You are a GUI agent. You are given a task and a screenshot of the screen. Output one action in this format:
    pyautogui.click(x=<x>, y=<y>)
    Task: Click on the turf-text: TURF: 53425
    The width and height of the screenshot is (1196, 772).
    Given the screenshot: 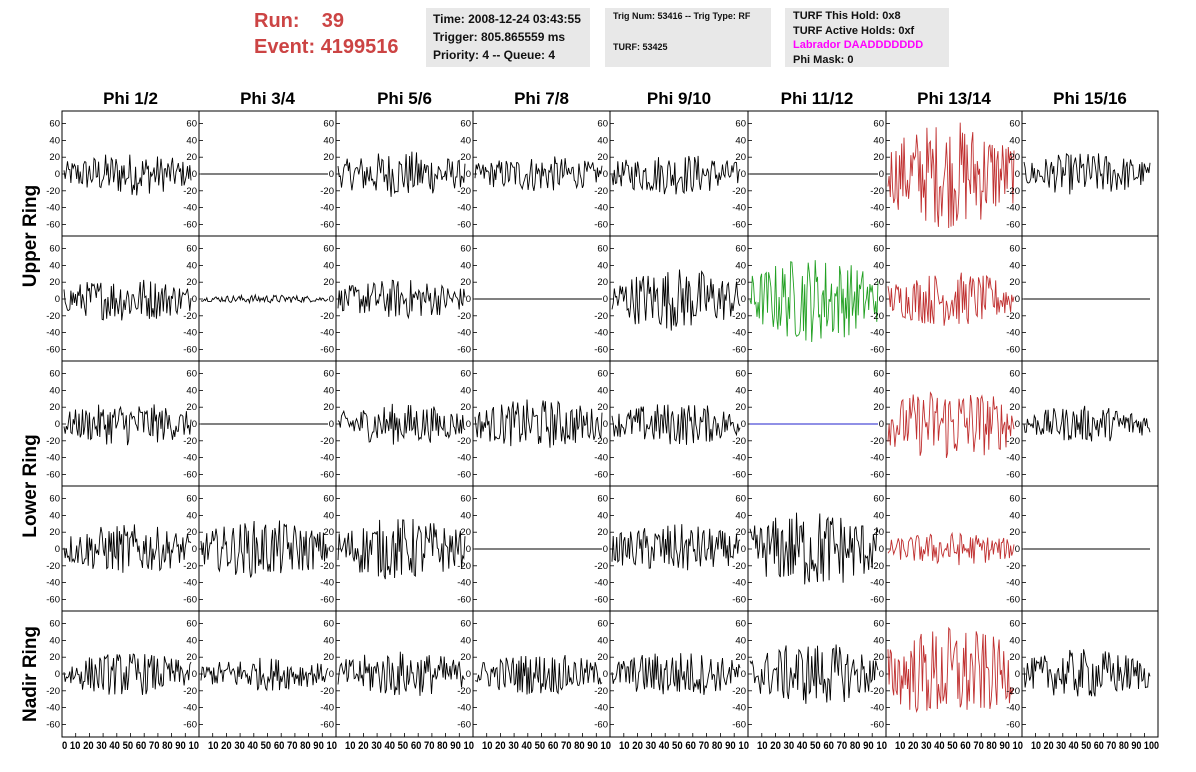 What is the action you would take?
    pyautogui.click(x=640, y=47)
    